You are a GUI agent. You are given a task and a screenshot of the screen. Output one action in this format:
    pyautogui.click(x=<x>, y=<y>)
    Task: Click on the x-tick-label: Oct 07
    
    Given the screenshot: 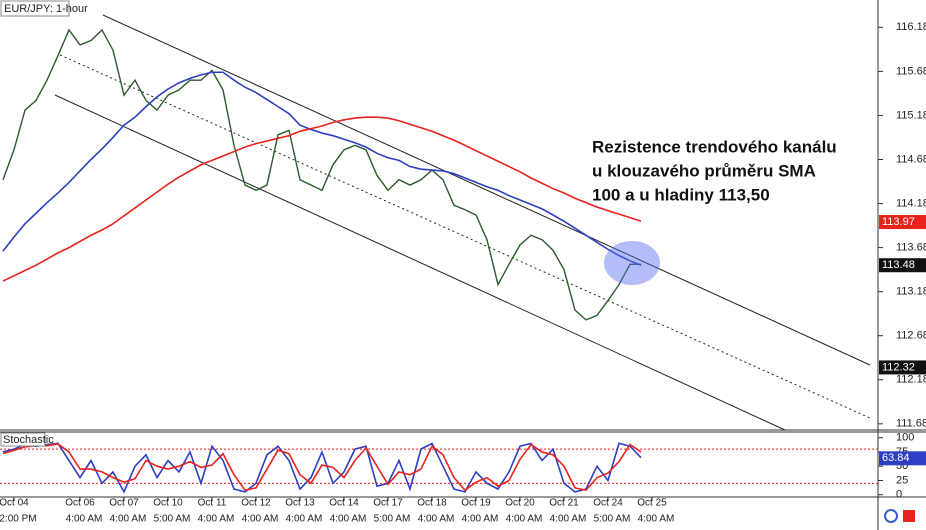 What is the action you would take?
    pyautogui.click(x=124, y=503)
    